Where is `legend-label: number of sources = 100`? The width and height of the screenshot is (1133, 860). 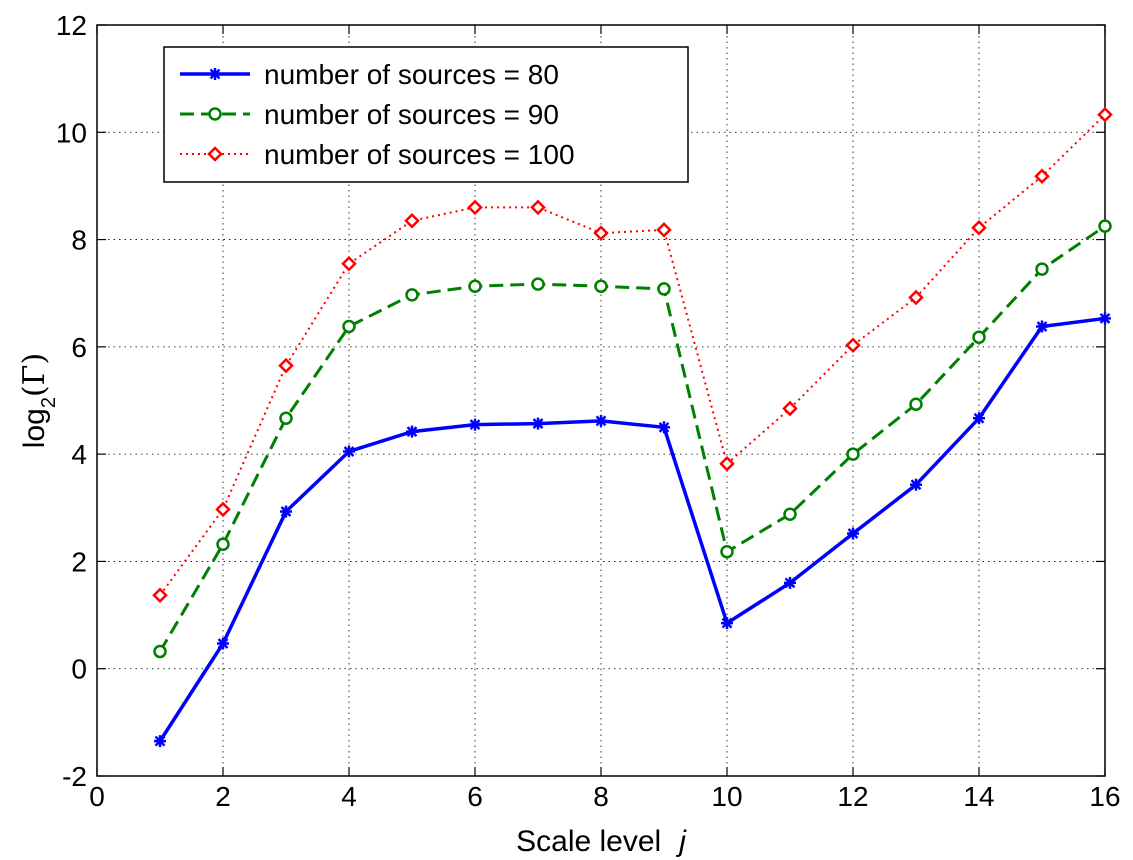 legend-label: number of sources = 100 is located at coordinates (419, 154).